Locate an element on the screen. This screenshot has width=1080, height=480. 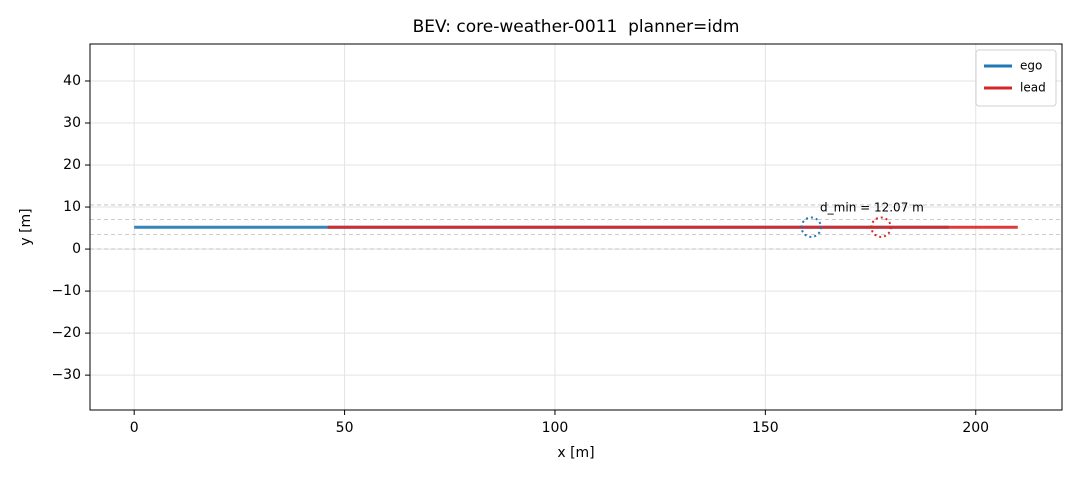
x-tick-label: 50 is located at coordinates (345, 428).